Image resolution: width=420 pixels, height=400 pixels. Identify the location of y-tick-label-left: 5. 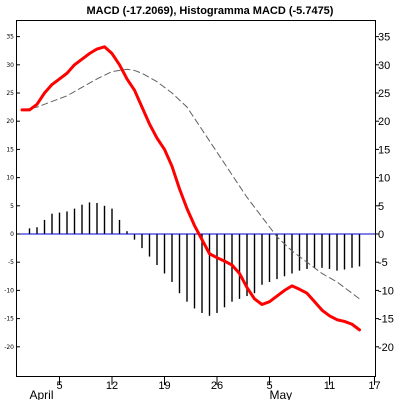
(12, 206).